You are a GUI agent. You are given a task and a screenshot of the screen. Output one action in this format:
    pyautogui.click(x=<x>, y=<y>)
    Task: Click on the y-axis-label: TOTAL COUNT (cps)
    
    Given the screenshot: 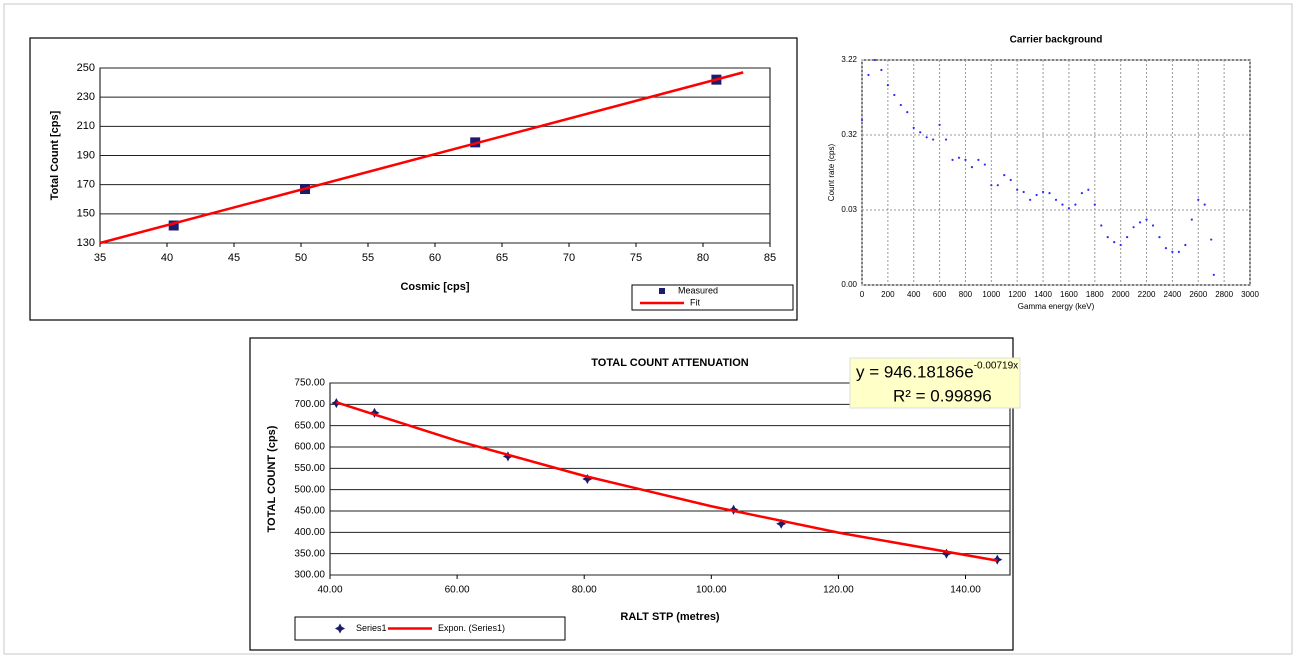 What is the action you would take?
    pyautogui.click(x=272, y=478)
    